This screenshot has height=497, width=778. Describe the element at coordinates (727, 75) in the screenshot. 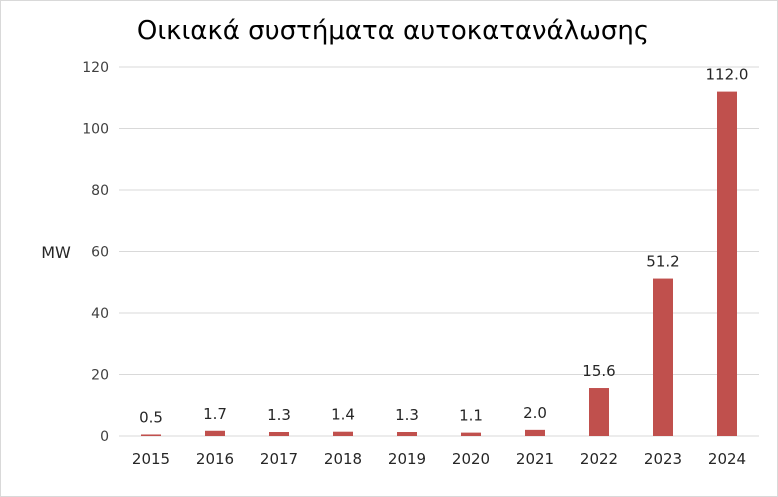

I see `data-label: 112.0` at that location.